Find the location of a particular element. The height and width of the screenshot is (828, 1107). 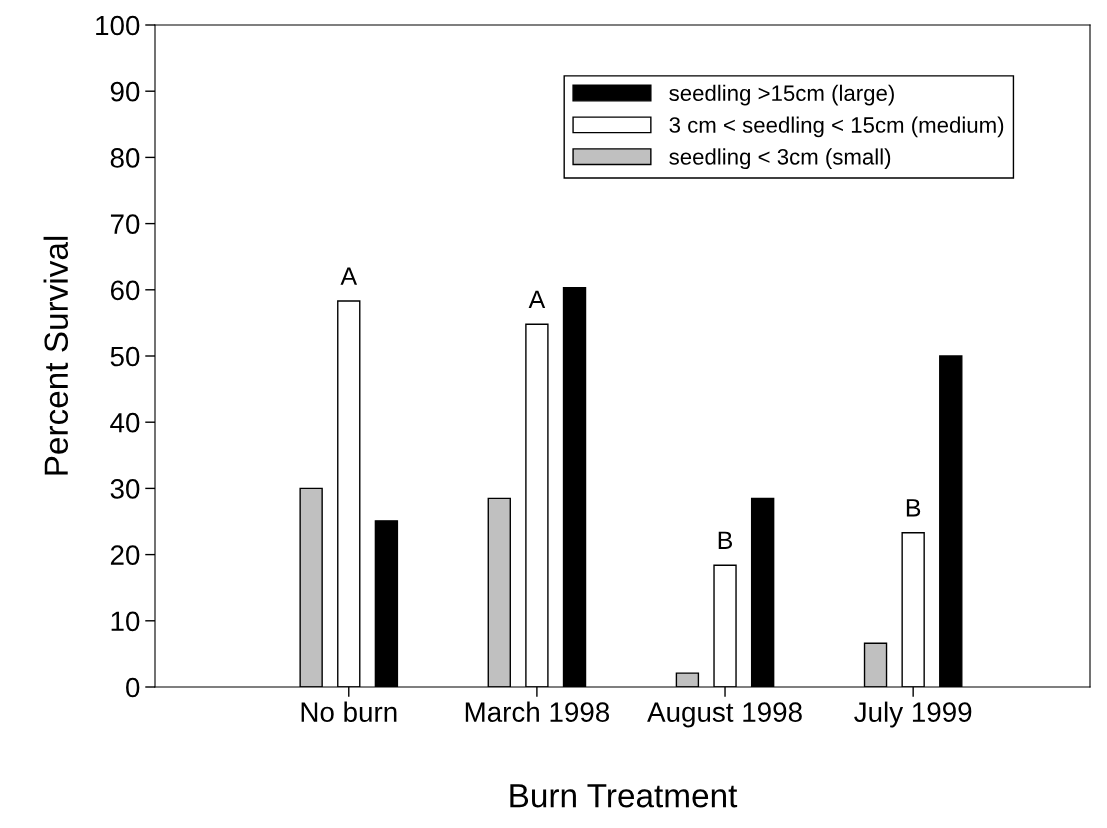

y-tick-label: 50 is located at coordinates (125, 356).